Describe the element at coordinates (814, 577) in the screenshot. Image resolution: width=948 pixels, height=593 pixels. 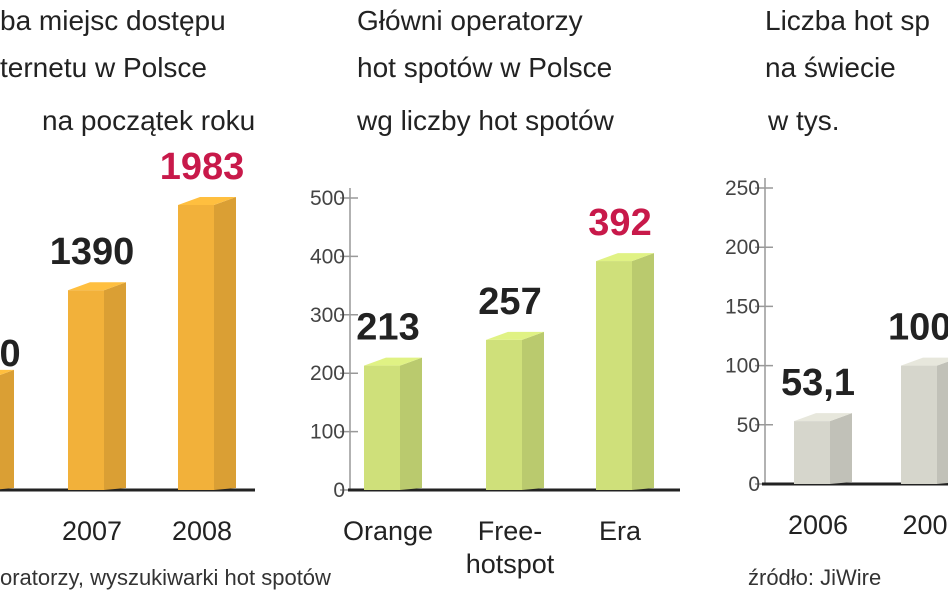
I see `source: źródło: JiWire` at that location.